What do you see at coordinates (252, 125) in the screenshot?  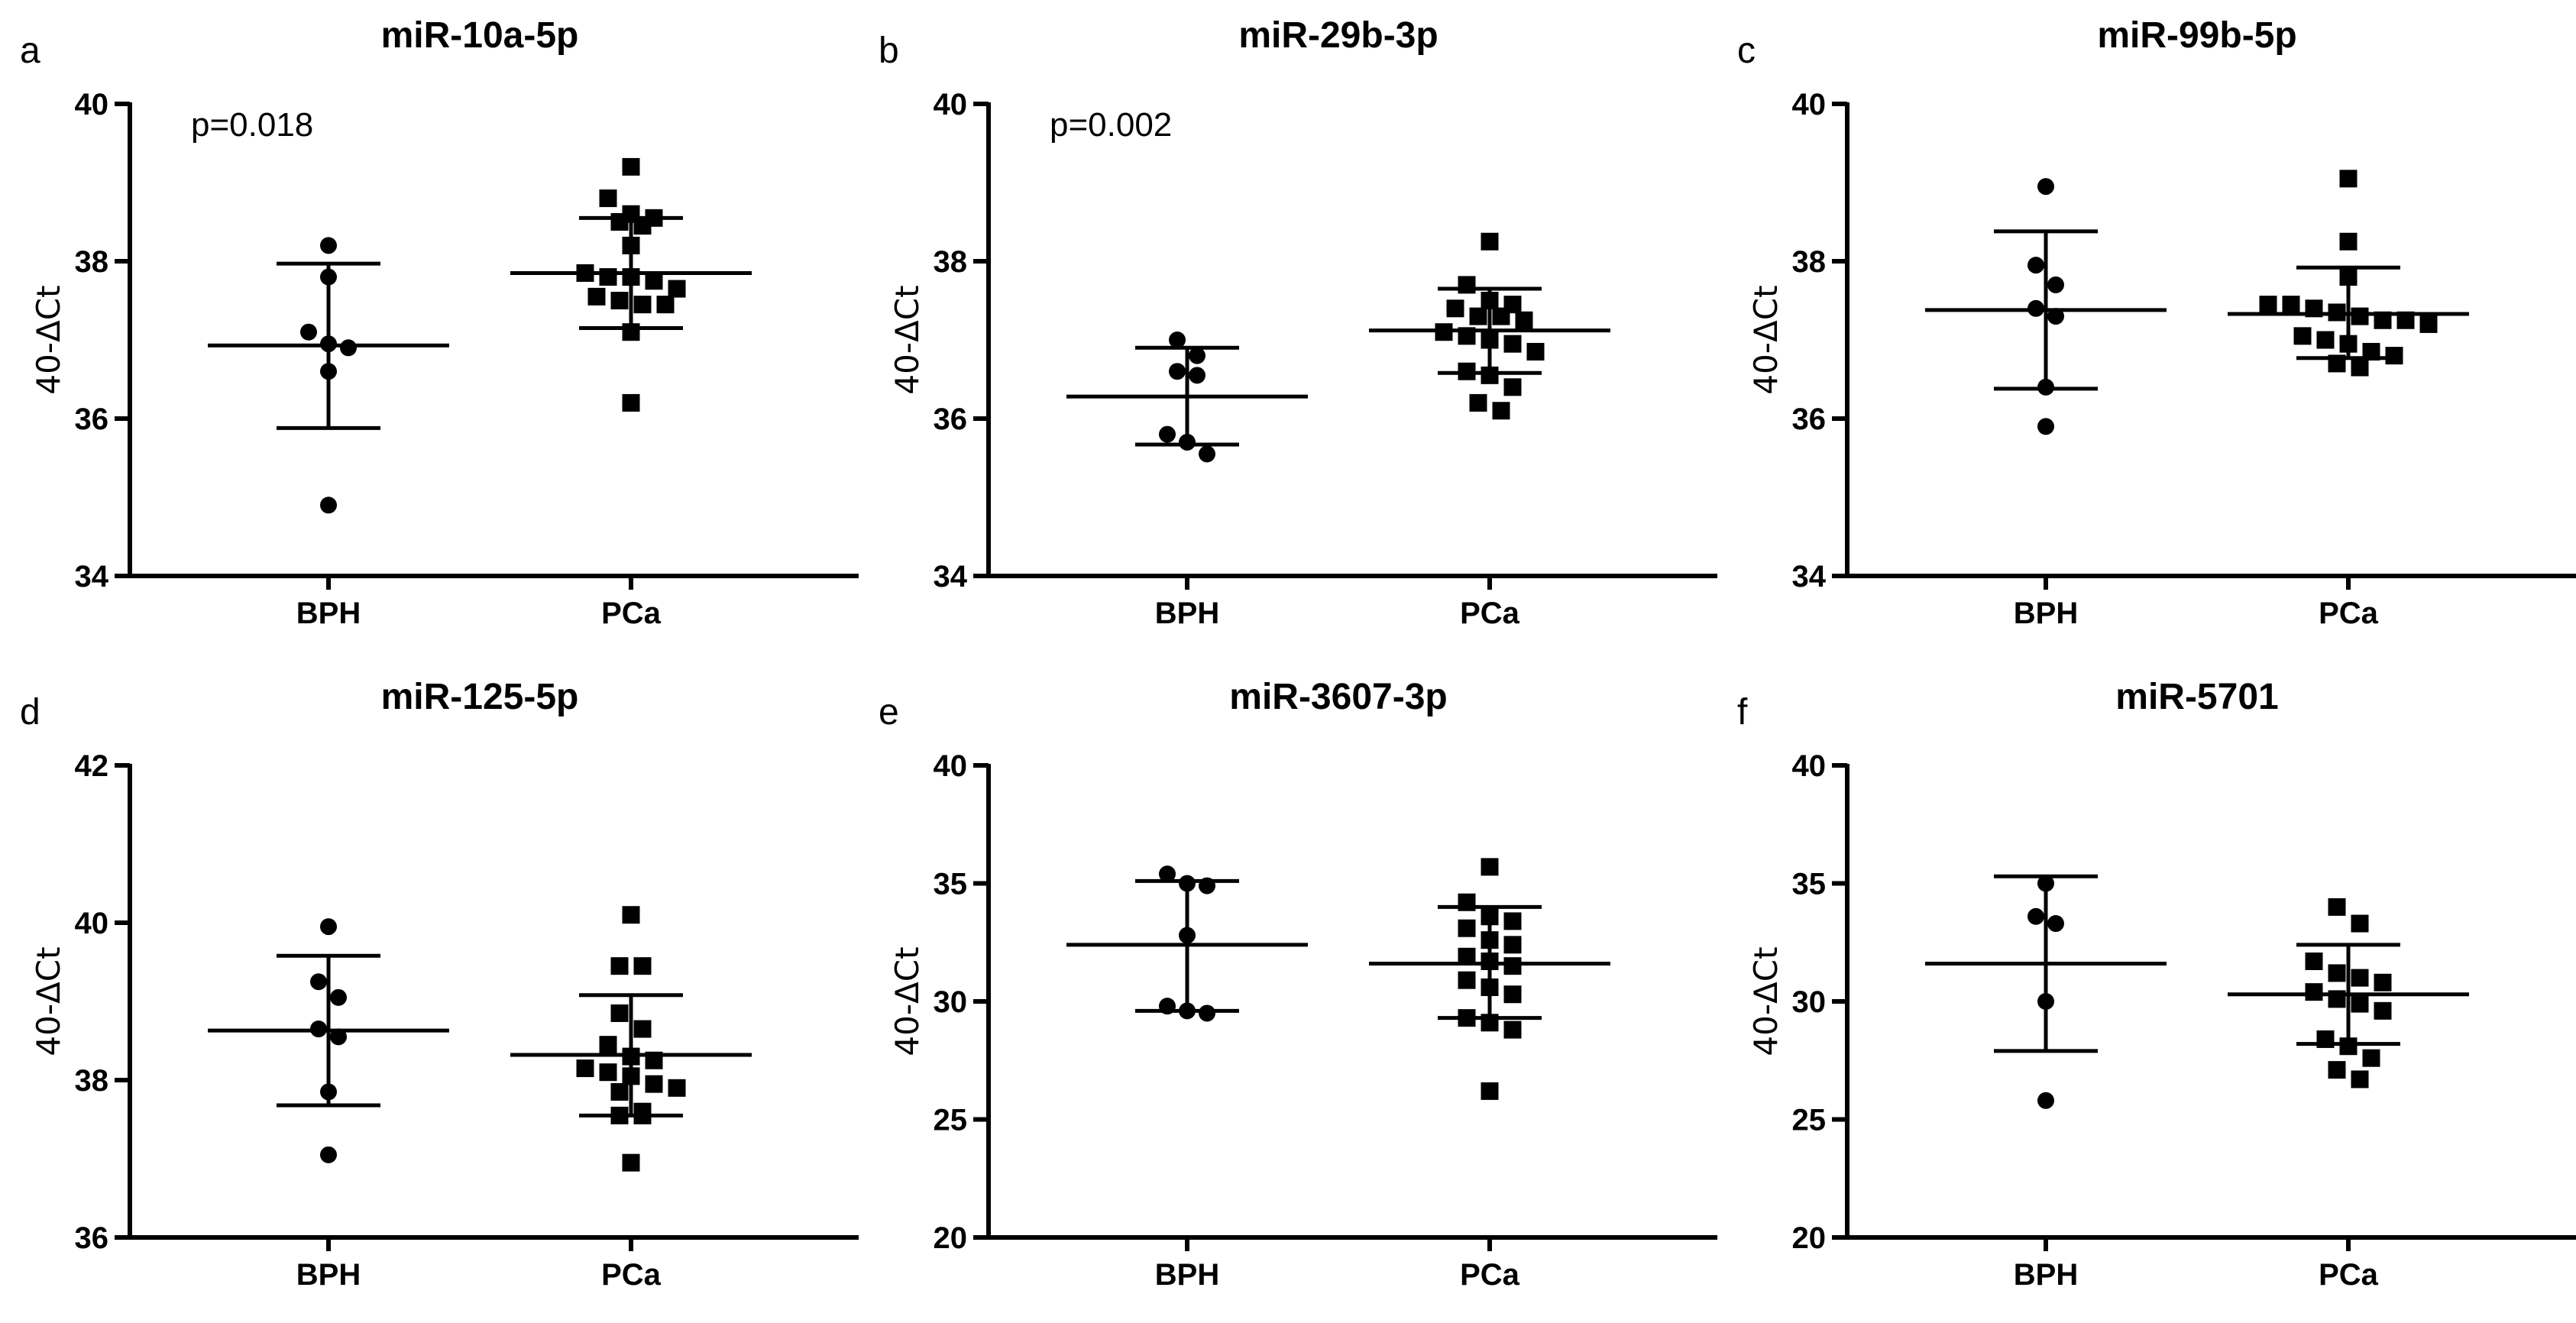 I see `p-value-annotation: p=0.018` at bounding box center [252, 125].